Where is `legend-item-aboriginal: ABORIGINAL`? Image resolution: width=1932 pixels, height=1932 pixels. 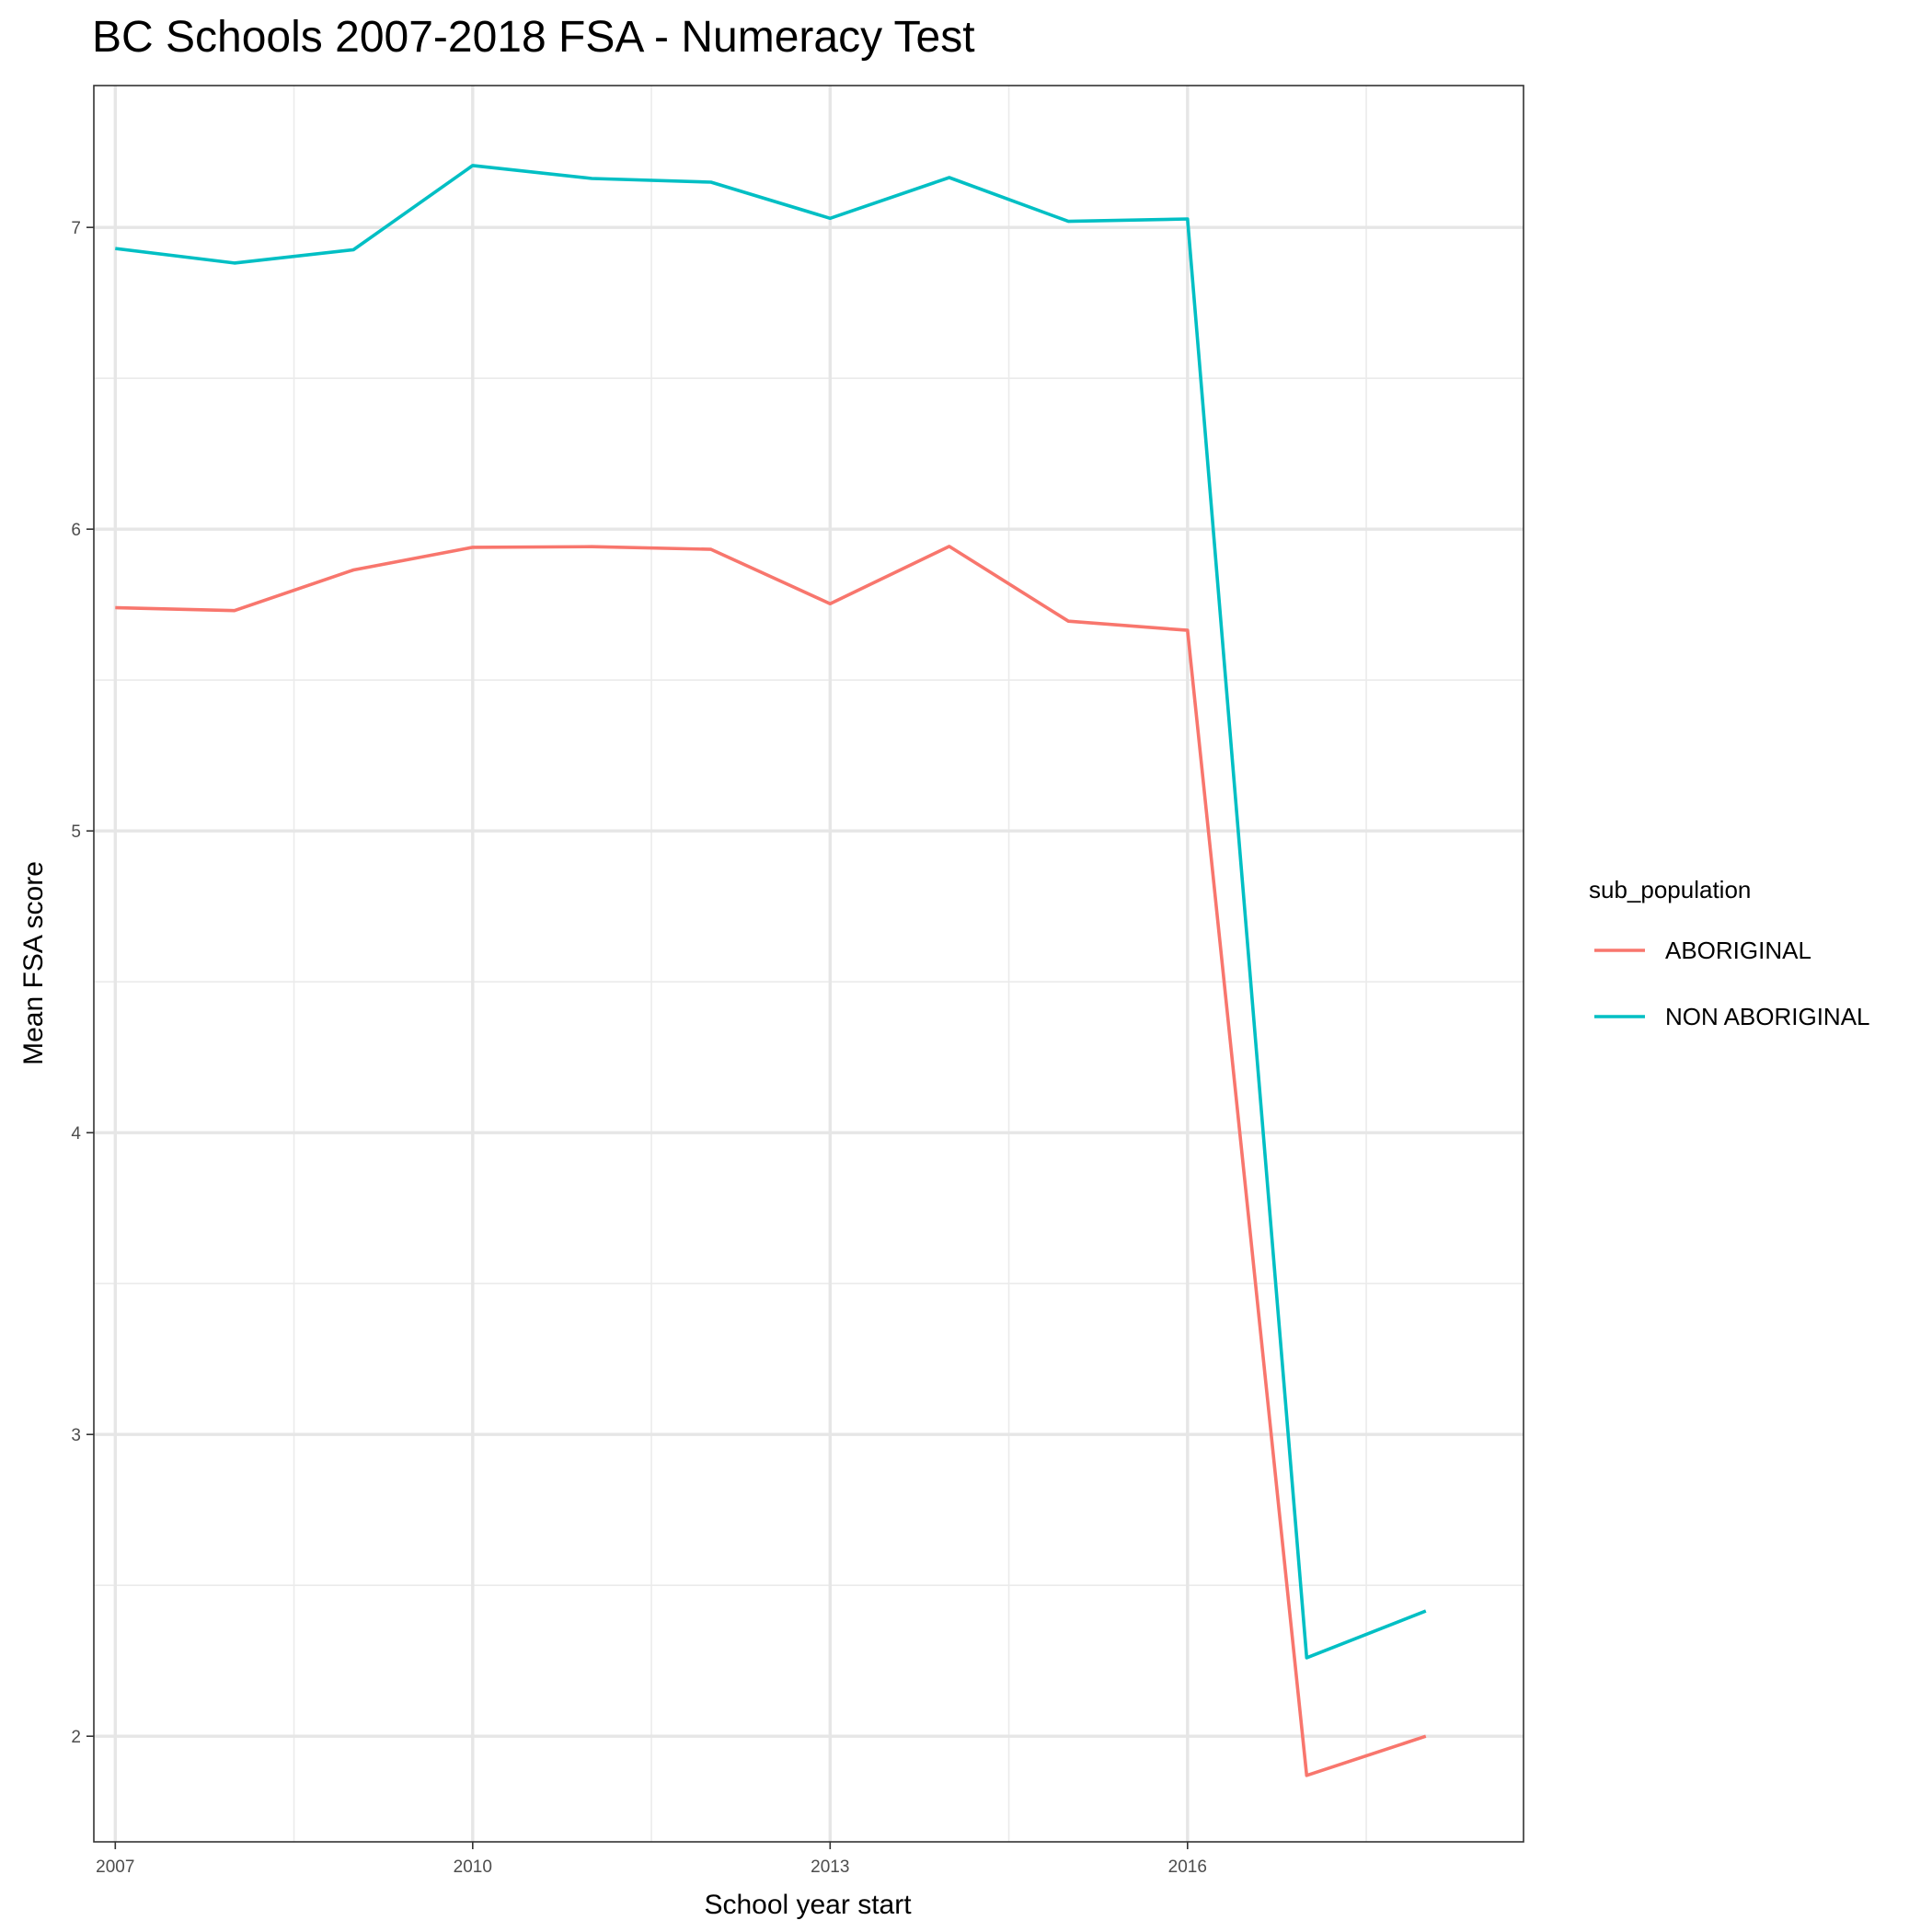
legend-item-aboriginal: ABORIGINAL is located at coordinates (1702, 951).